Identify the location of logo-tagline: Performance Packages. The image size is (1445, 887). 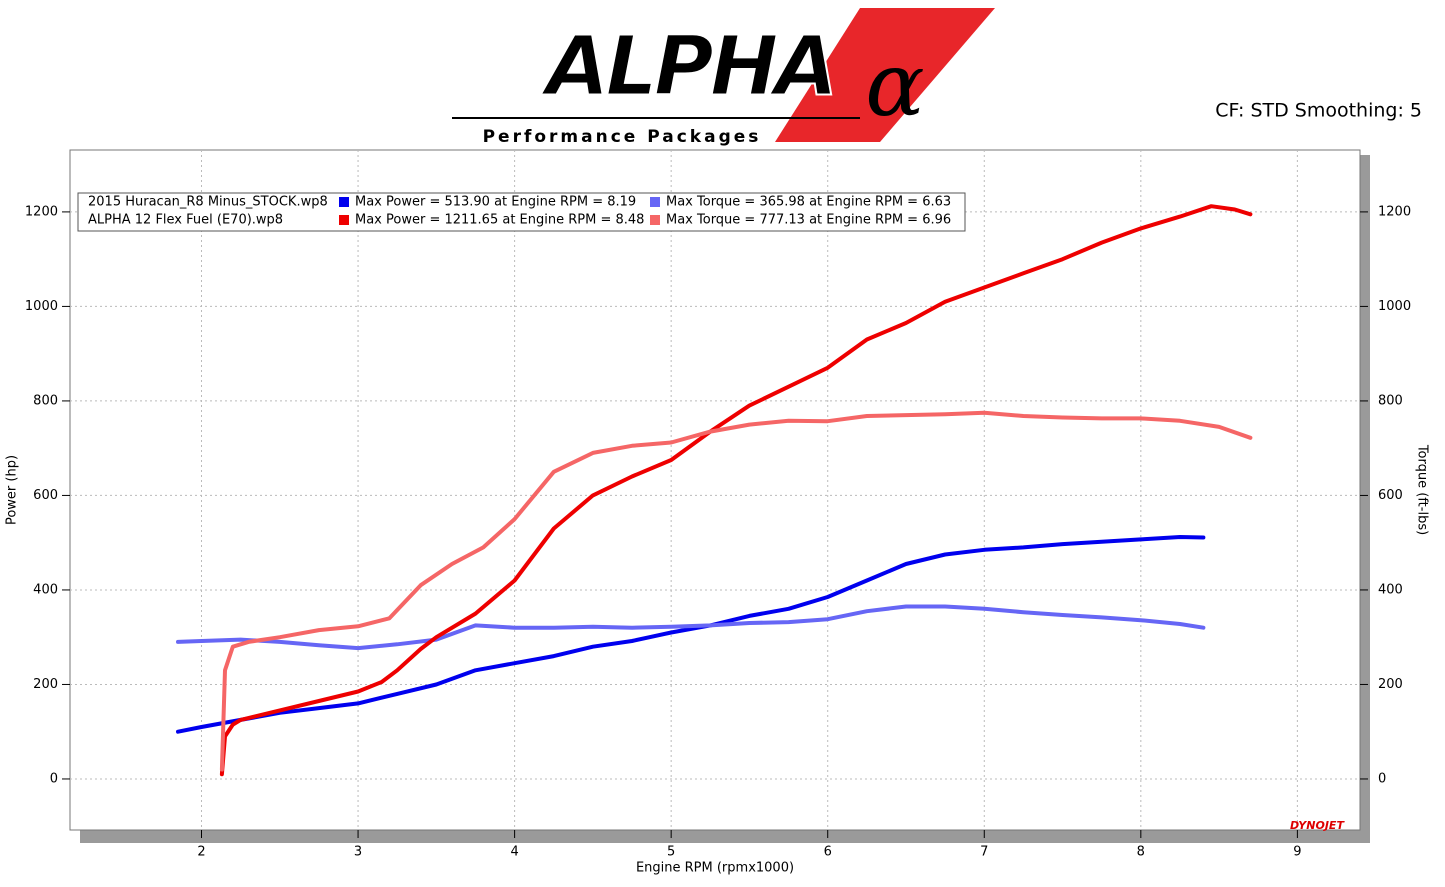
(622, 137).